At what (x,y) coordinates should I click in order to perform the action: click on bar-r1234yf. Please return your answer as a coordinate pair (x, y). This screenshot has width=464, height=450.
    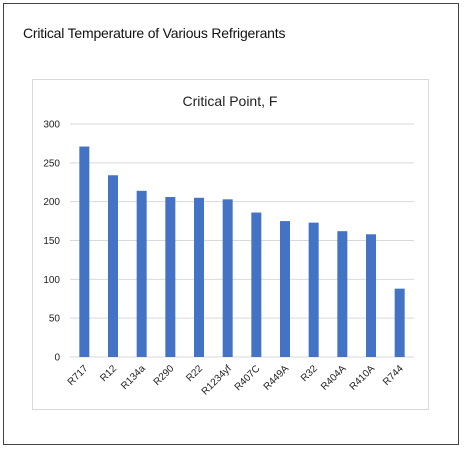
    Looking at the image, I should click on (227, 278).